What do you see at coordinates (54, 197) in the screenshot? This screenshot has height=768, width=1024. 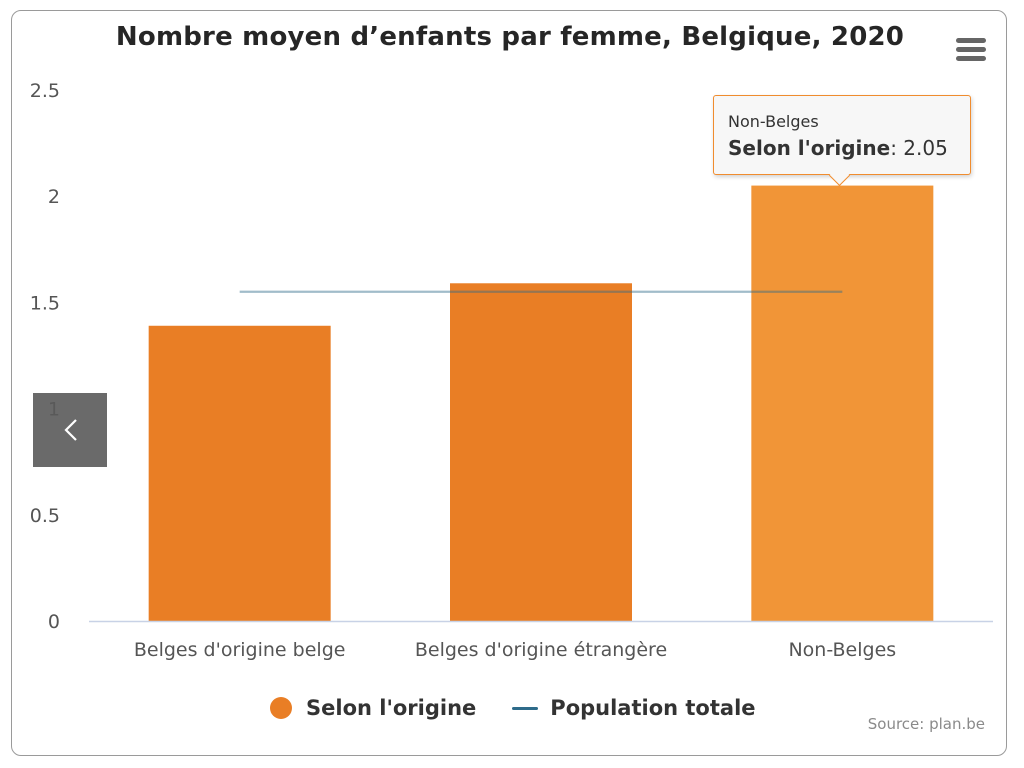 I see `y-axis-tick-label: 2` at bounding box center [54, 197].